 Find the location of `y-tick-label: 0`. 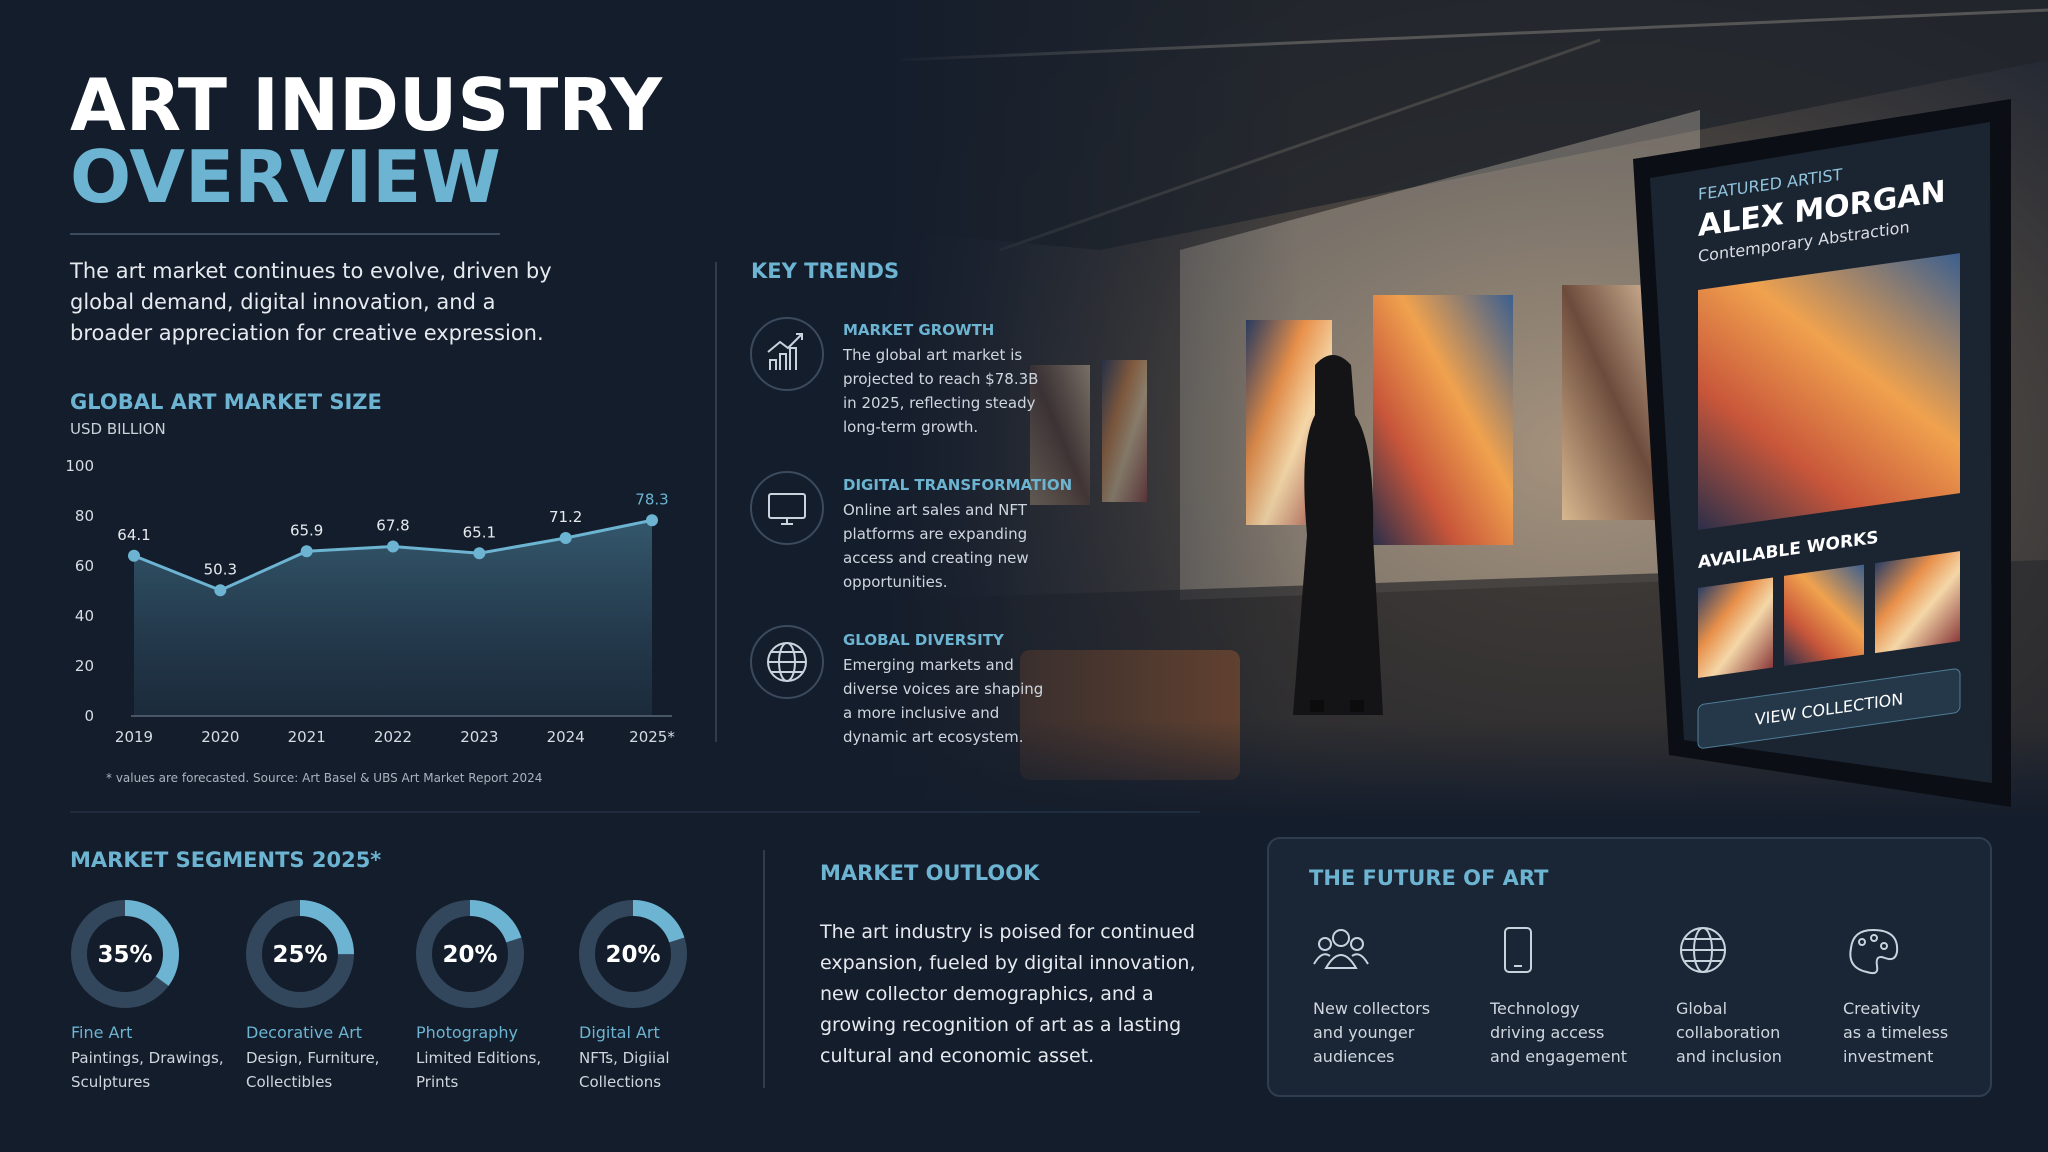

y-tick-label: 0 is located at coordinates (89, 716).